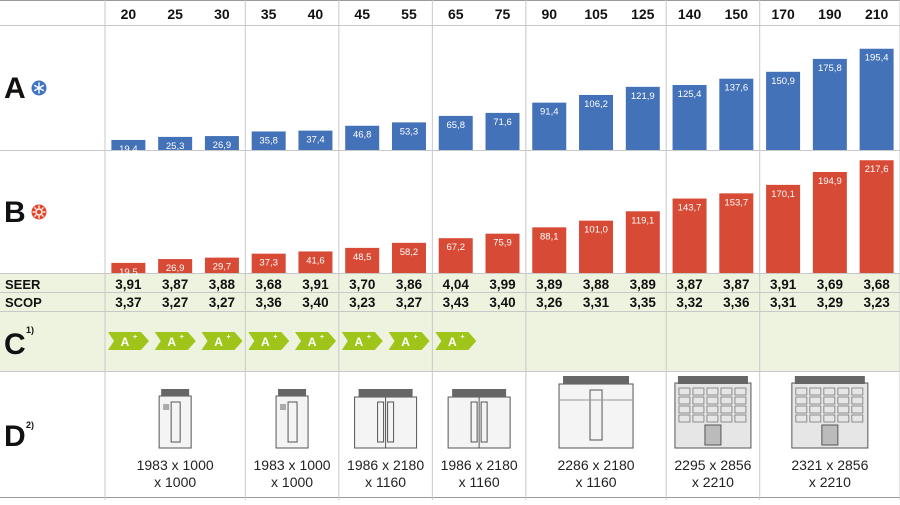 The image size is (900, 505). Describe the element at coordinates (175, 146) in the screenshot. I see `bar-value-label: 25,3` at that location.